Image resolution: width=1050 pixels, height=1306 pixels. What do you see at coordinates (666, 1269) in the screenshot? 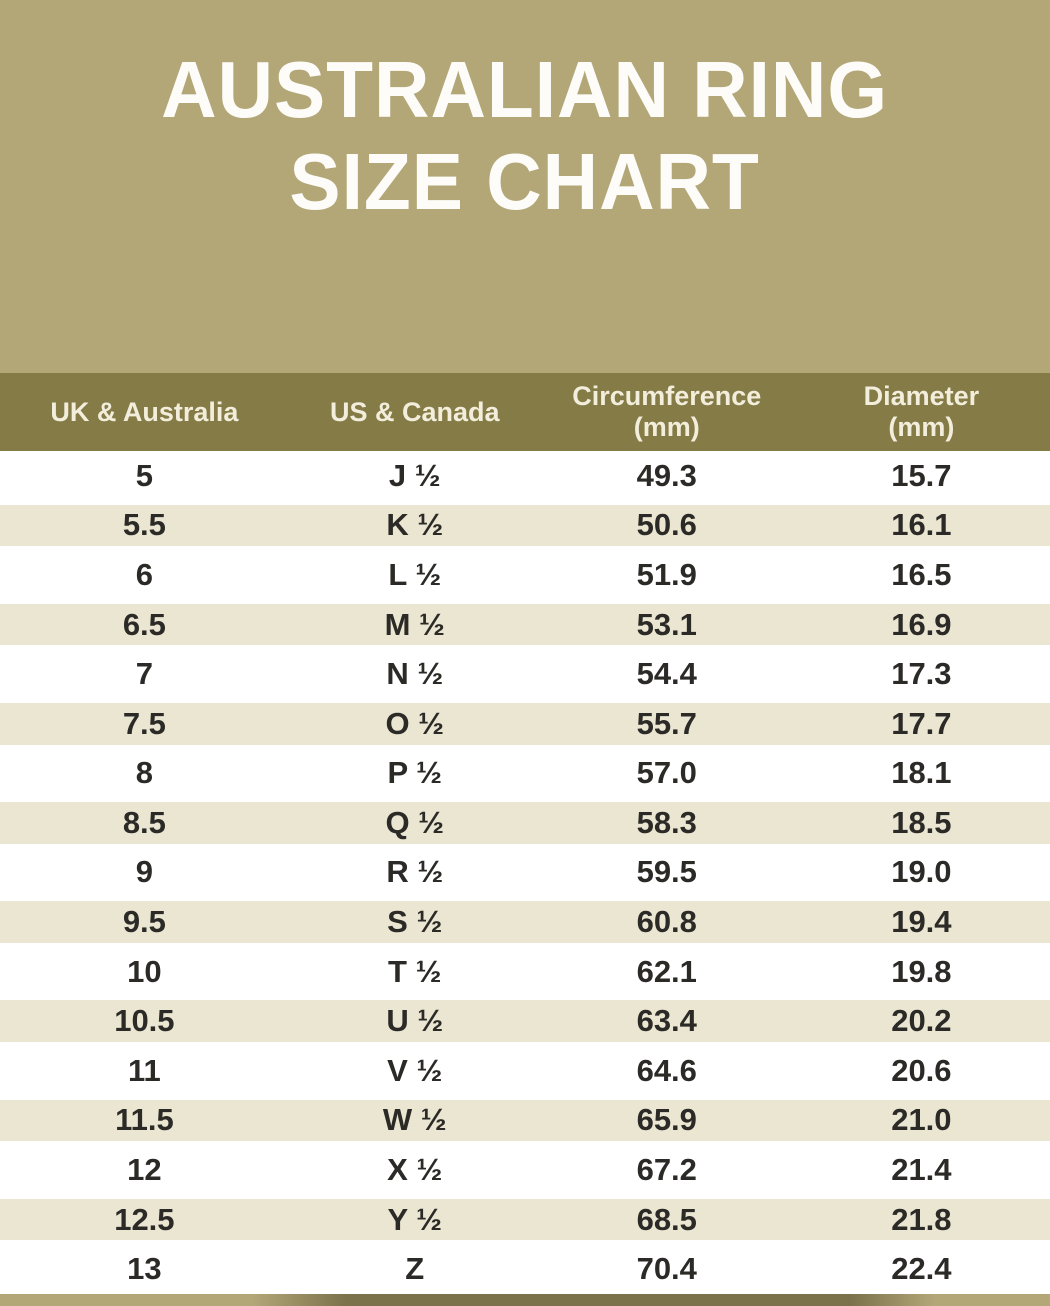
I see `cell-circumference: 70.4` at bounding box center [666, 1269].